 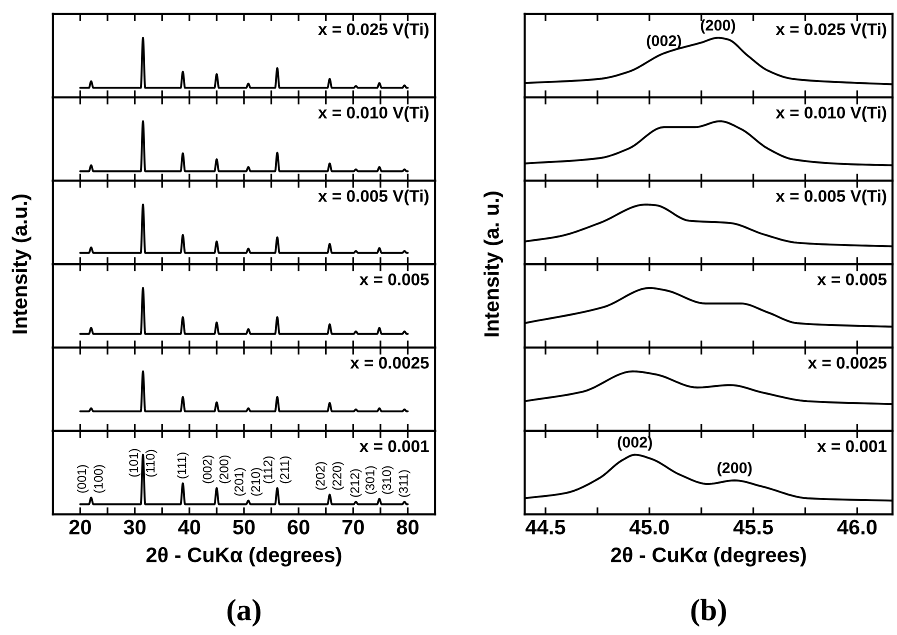 I want to click on x-tick-label: 50, so click(x=244, y=527).